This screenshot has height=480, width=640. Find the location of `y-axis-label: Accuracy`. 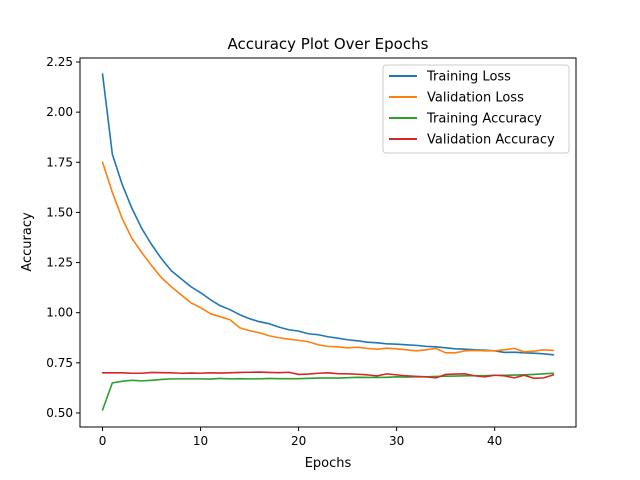

y-axis-label: Accuracy is located at coordinates (27, 242).